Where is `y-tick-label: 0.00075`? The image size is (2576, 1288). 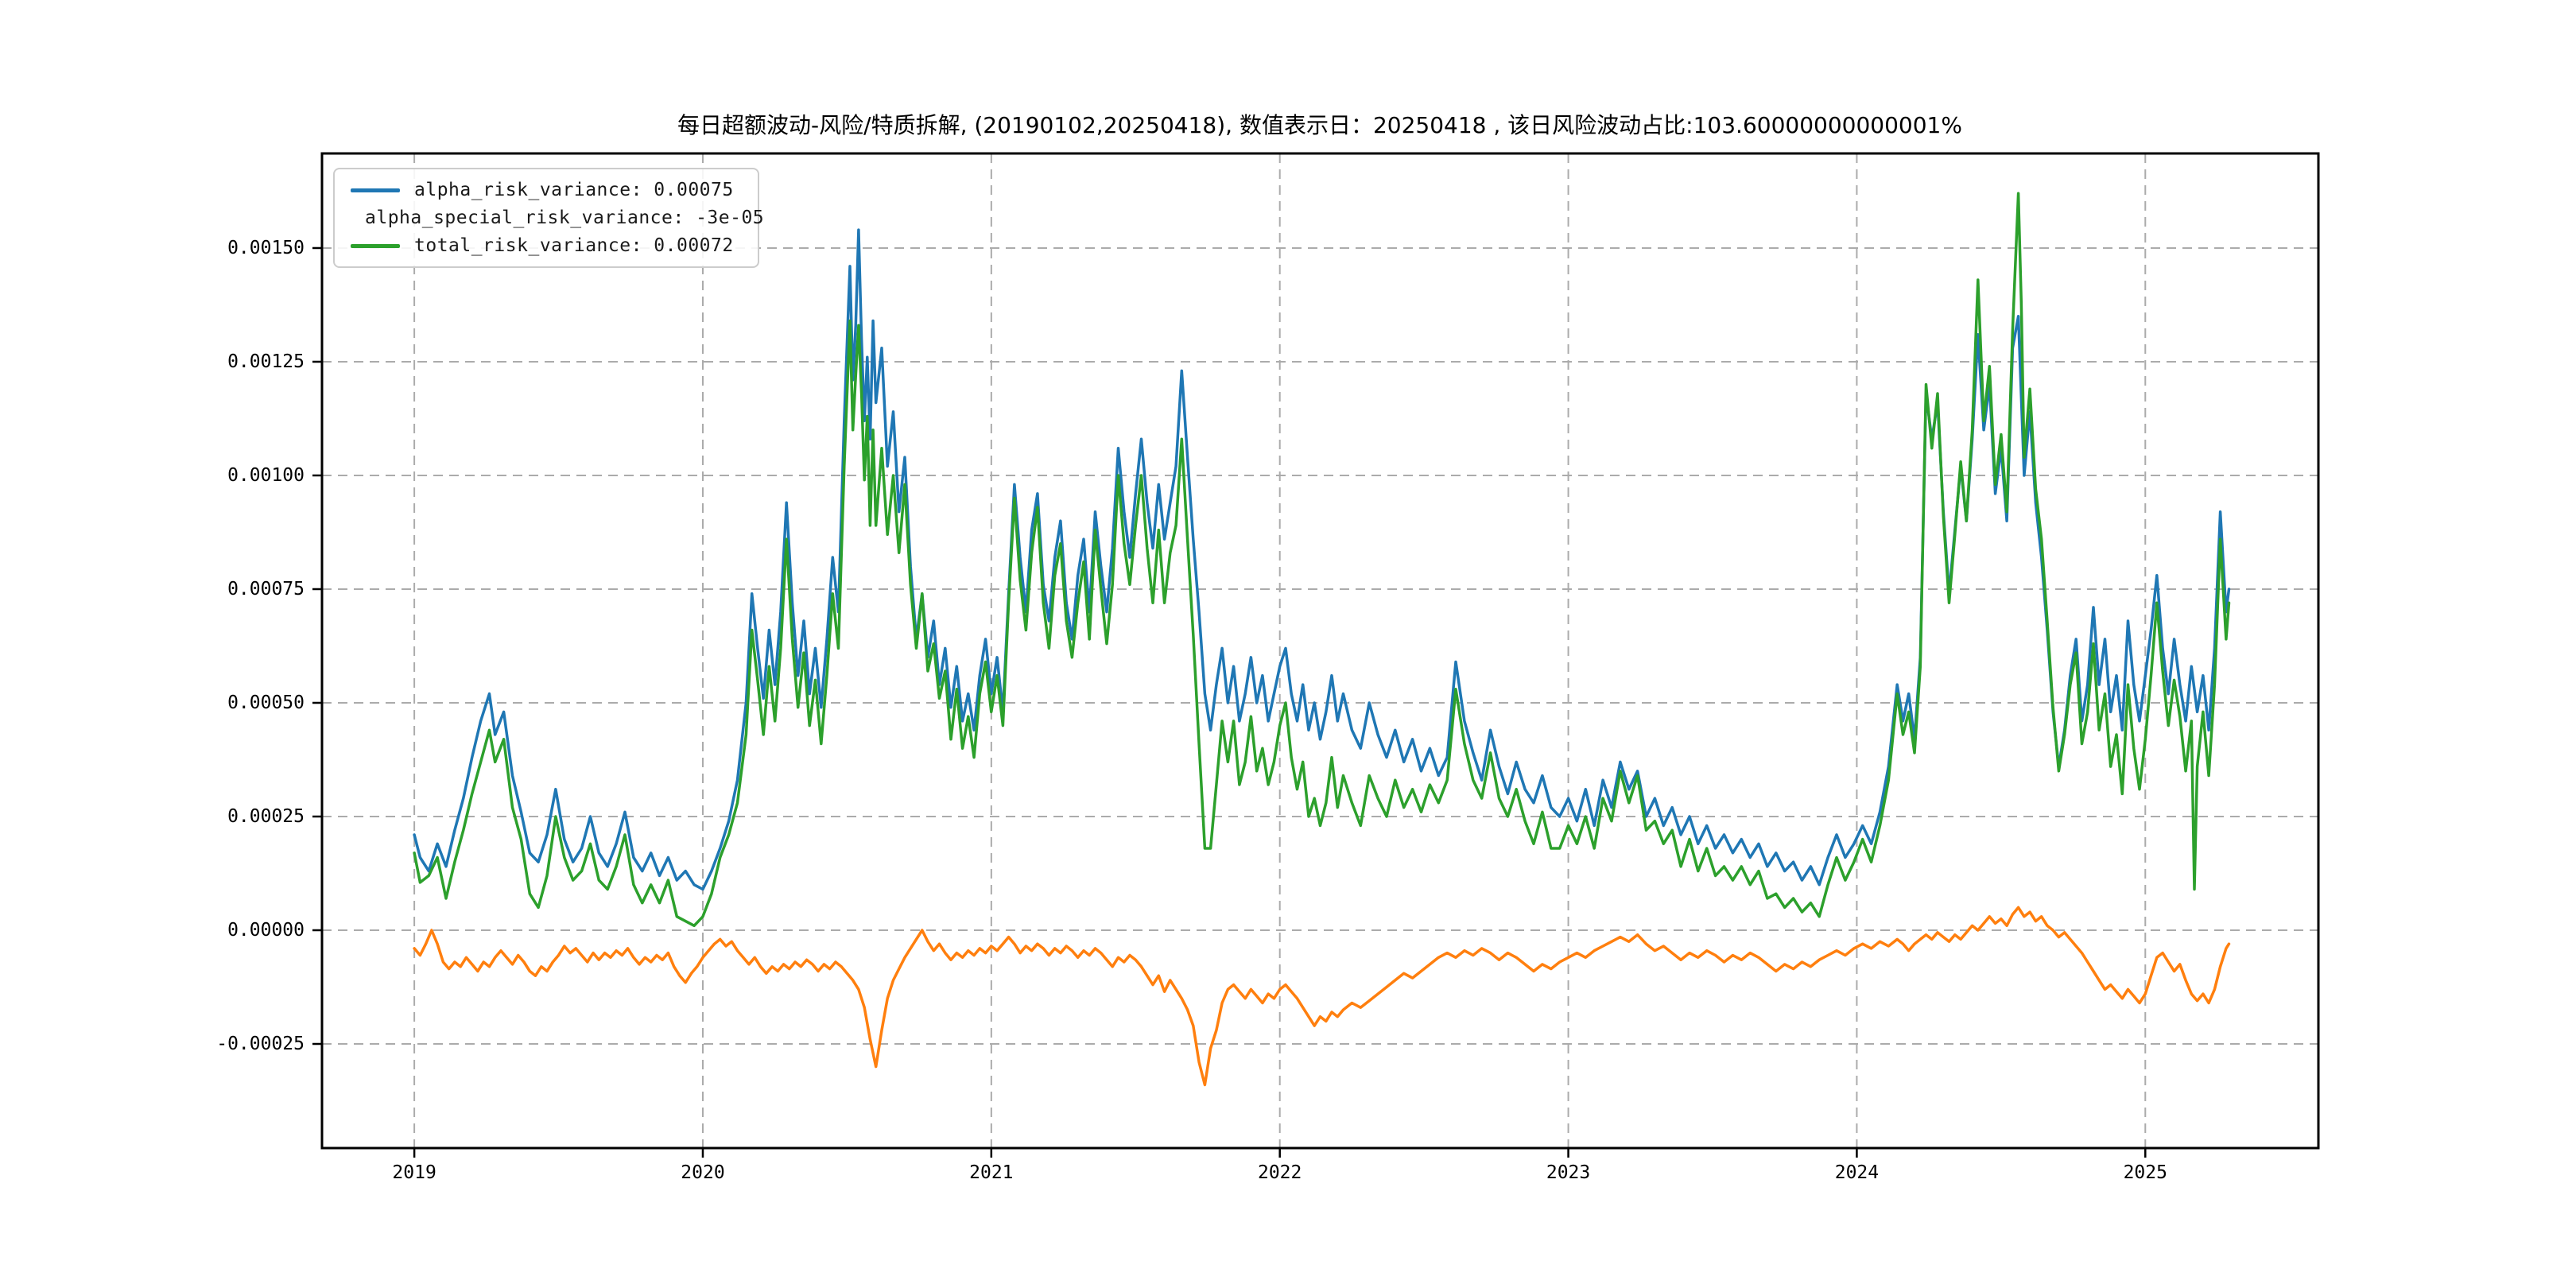
y-tick-label: 0.00075 is located at coordinates (266, 588).